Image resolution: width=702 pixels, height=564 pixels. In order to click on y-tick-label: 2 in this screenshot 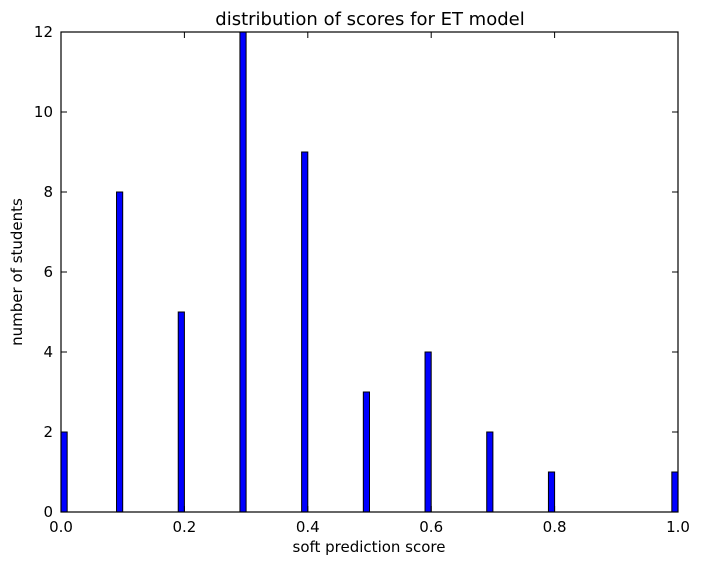, I will do `click(48, 432)`.